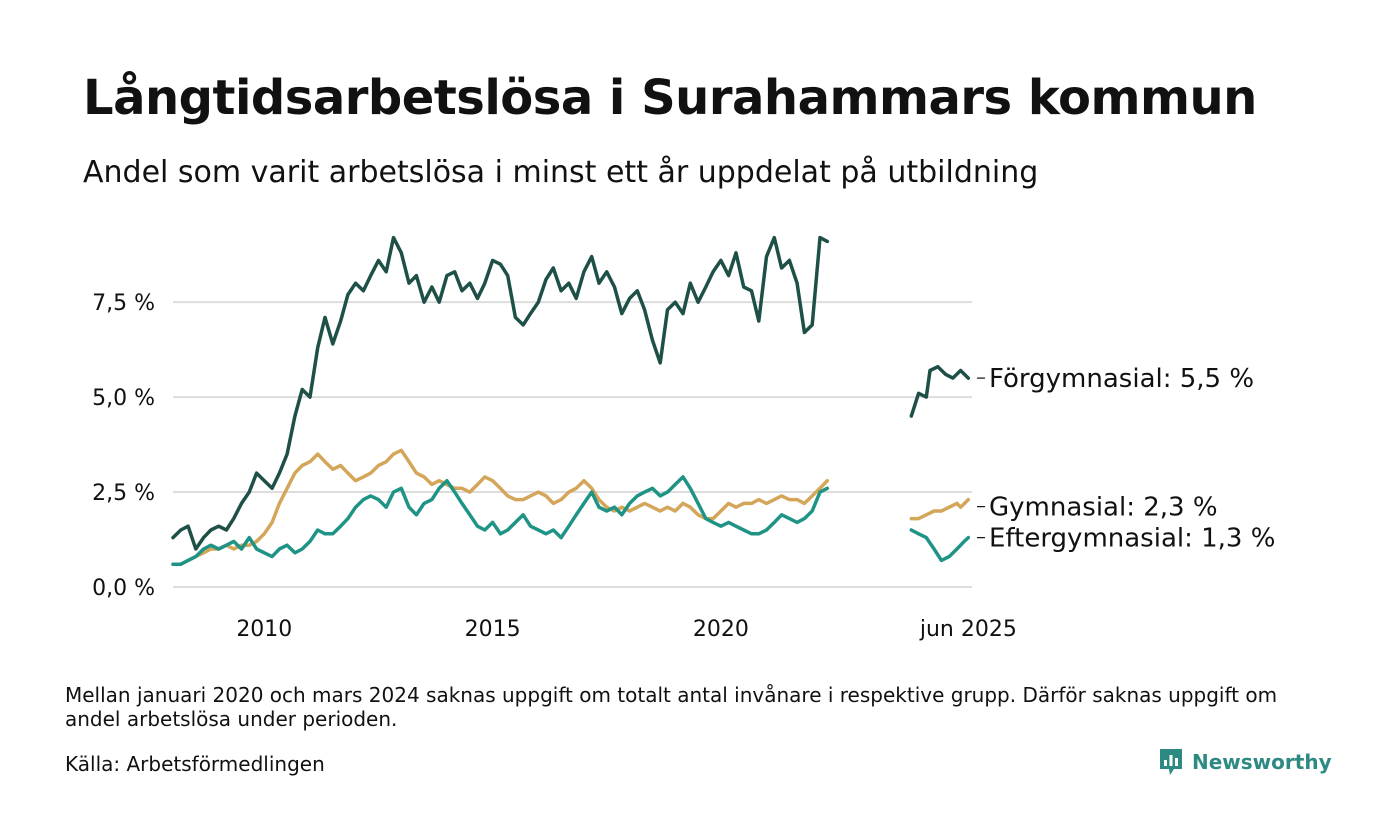  Describe the element at coordinates (1132, 539) in the screenshot. I see `end-label-eftergymnasial: Eftergymnasial: 1,3 %` at that location.